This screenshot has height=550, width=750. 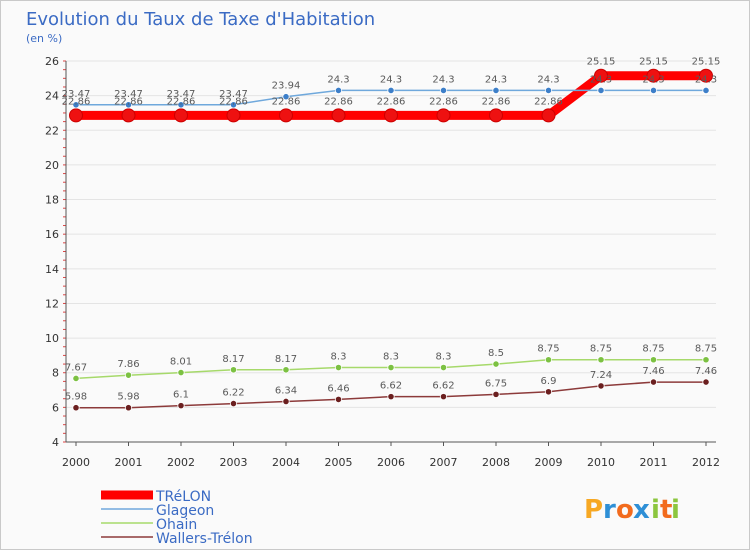 What do you see at coordinates (52, 96) in the screenshot?
I see `y-tick-label: 24` at bounding box center [52, 96].